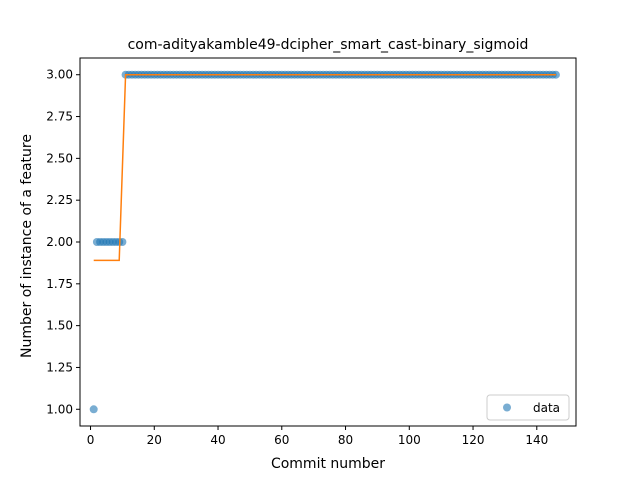 The image size is (640, 480). What do you see at coordinates (473, 440) in the screenshot?
I see `x-tick-label: 120` at bounding box center [473, 440].